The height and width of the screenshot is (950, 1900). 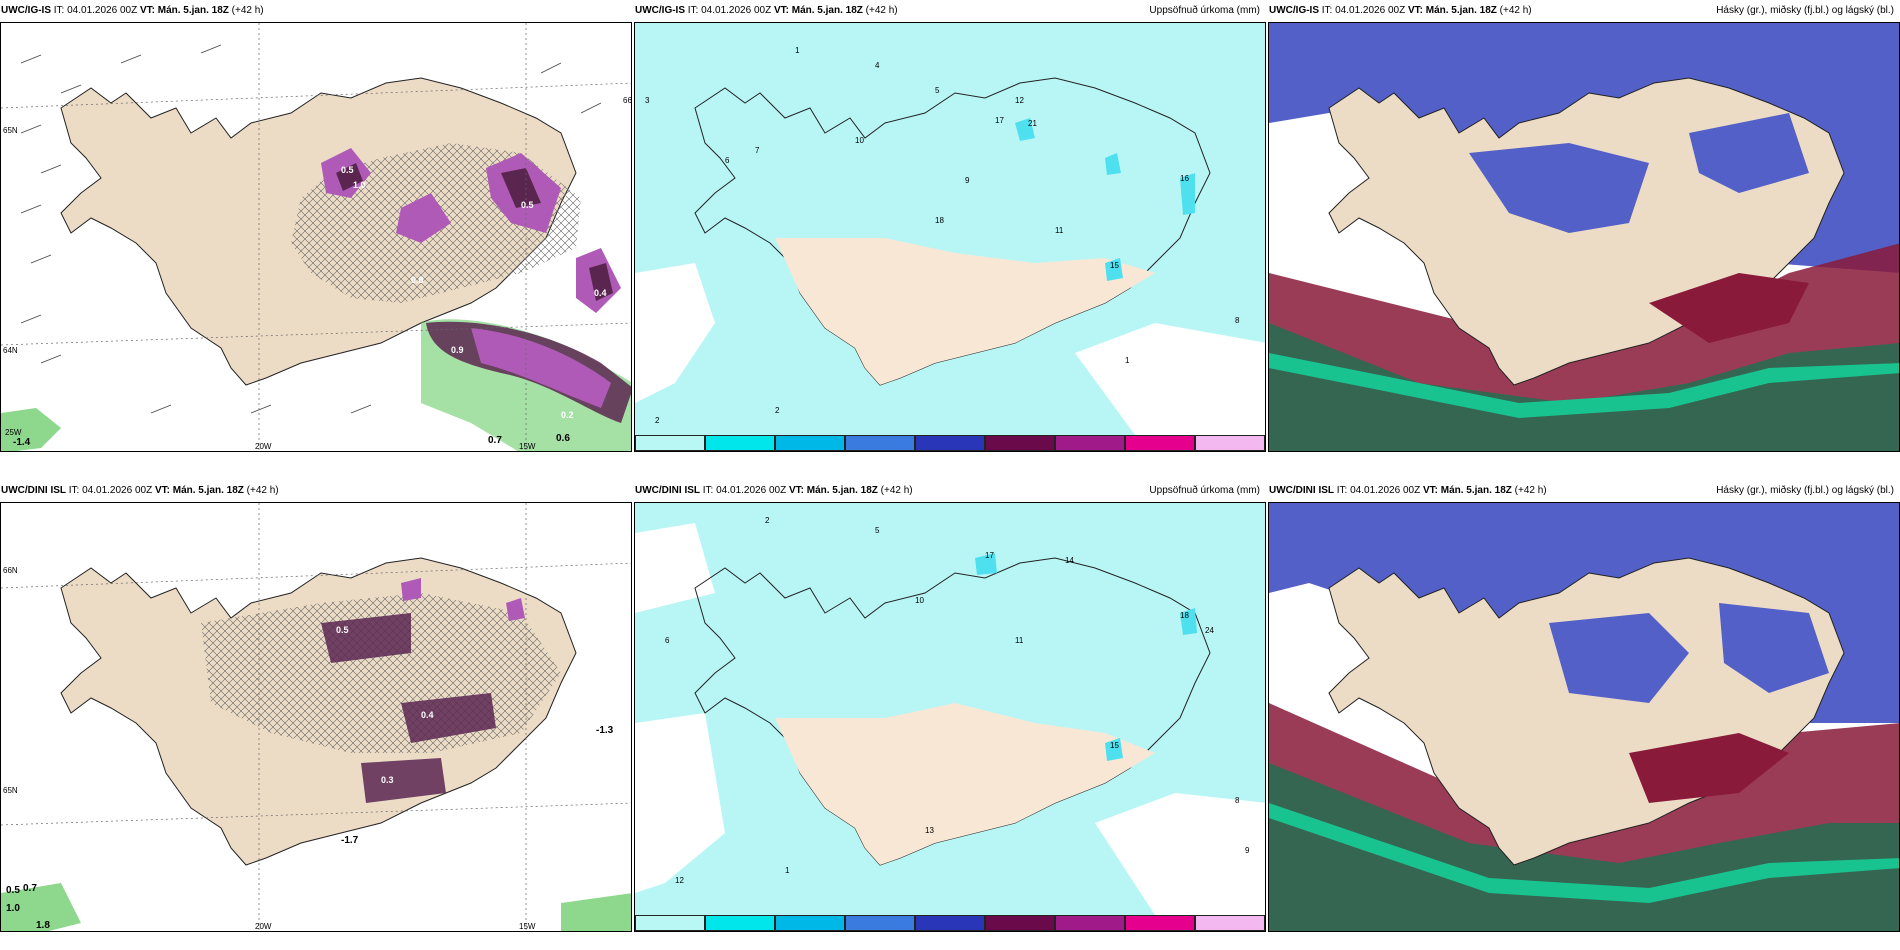 What do you see at coordinates (1184, 178) in the screenshot?
I see `svg-text: 16` at bounding box center [1184, 178].